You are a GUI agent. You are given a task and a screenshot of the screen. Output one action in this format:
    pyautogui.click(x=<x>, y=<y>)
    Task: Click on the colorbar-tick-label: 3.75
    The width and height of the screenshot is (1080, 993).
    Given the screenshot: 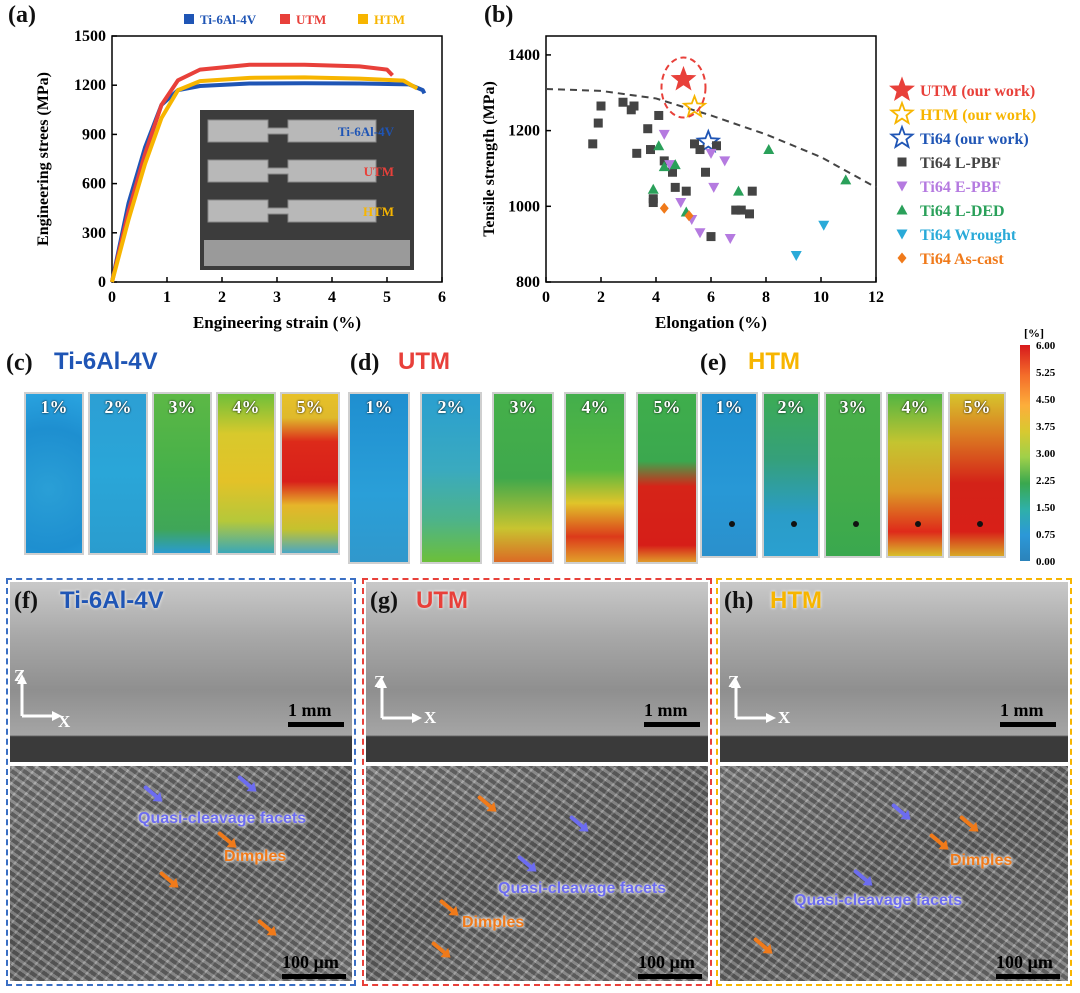 What is the action you would take?
    pyautogui.click(x=1046, y=427)
    